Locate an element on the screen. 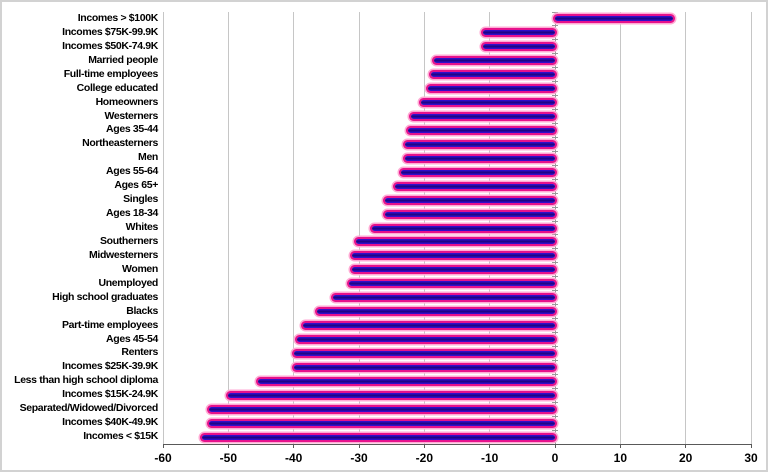  category-label: Westerners is located at coordinates (131, 115).